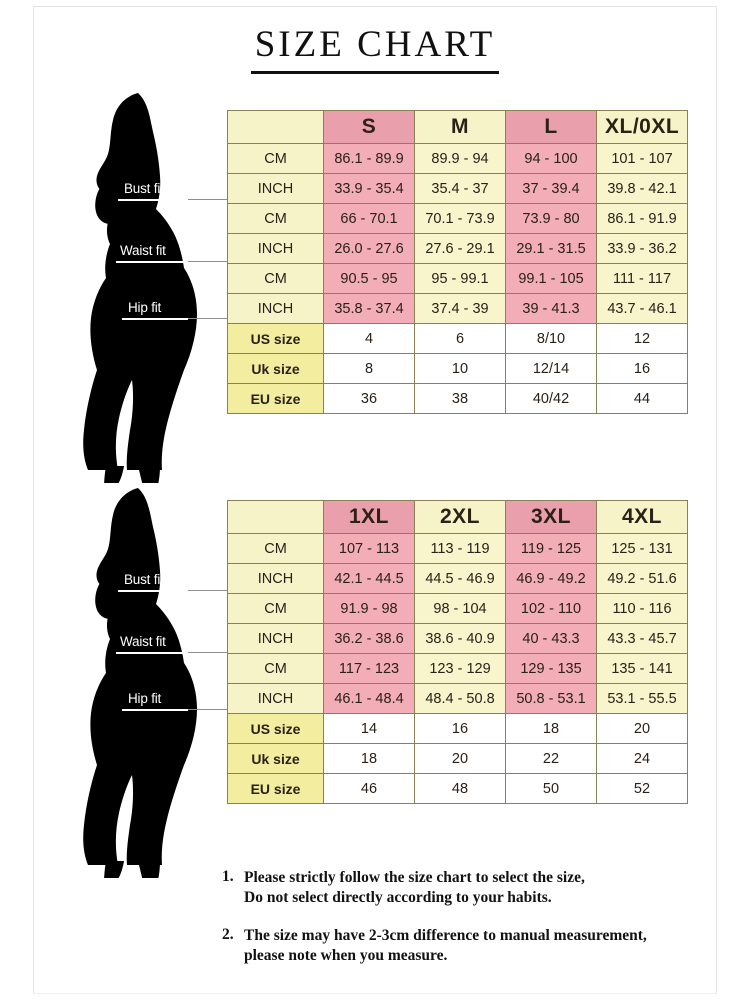  Describe the element at coordinates (457, 517) in the screenshot. I see `size-table-2-head: 1XL 2XL 3XL 4XL` at that location.